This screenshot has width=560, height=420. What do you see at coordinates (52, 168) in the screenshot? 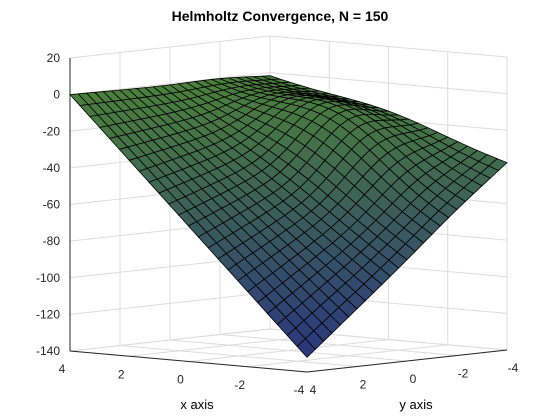
I see `z-tick-label: -40` at bounding box center [52, 168].